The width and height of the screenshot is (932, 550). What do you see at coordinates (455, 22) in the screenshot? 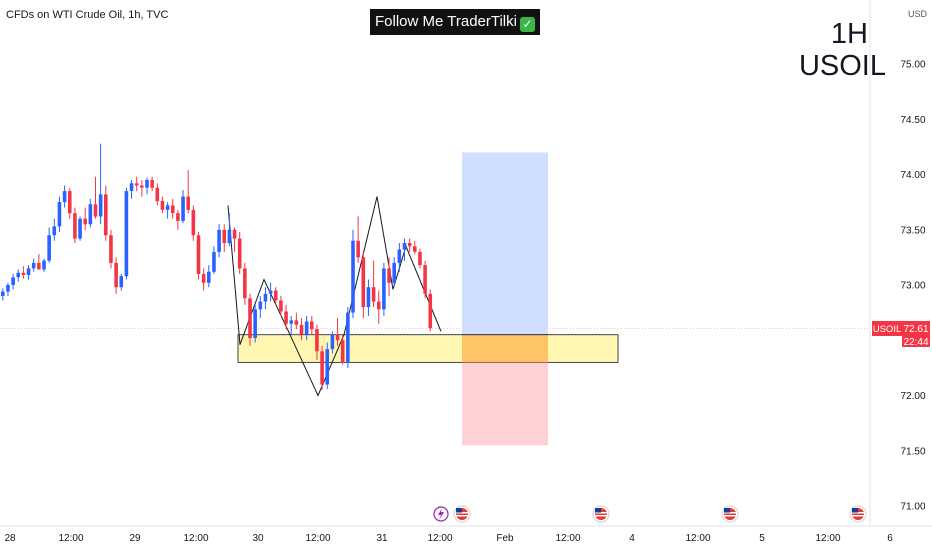
I see `follow-banner: Follow Me TraderTilki ✓` at bounding box center [455, 22].